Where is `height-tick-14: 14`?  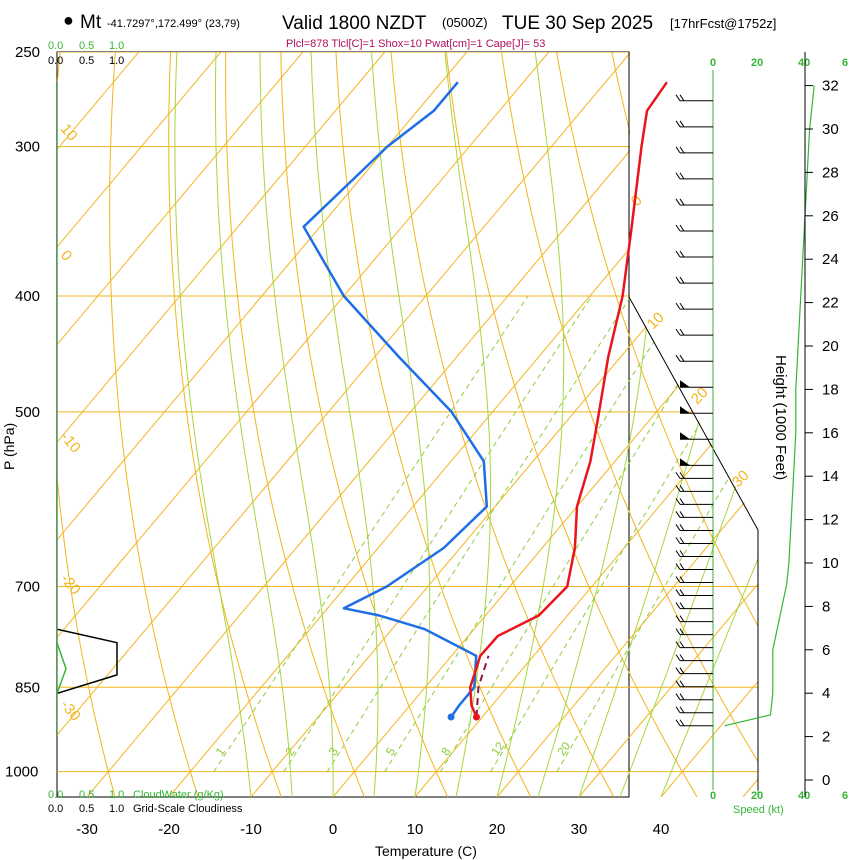 height-tick-14: 14 is located at coordinates (830, 476).